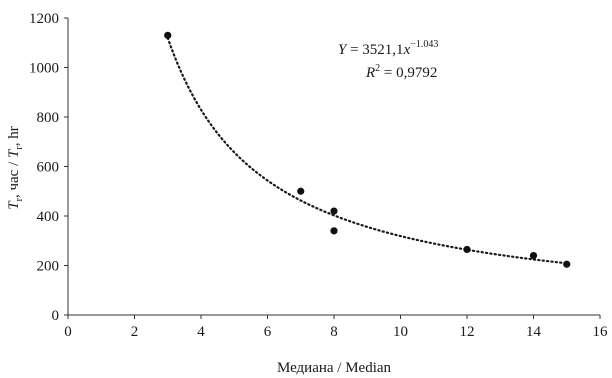  What do you see at coordinates (68, 332) in the screenshot?
I see `x-tick-label: 0` at bounding box center [68, 332].